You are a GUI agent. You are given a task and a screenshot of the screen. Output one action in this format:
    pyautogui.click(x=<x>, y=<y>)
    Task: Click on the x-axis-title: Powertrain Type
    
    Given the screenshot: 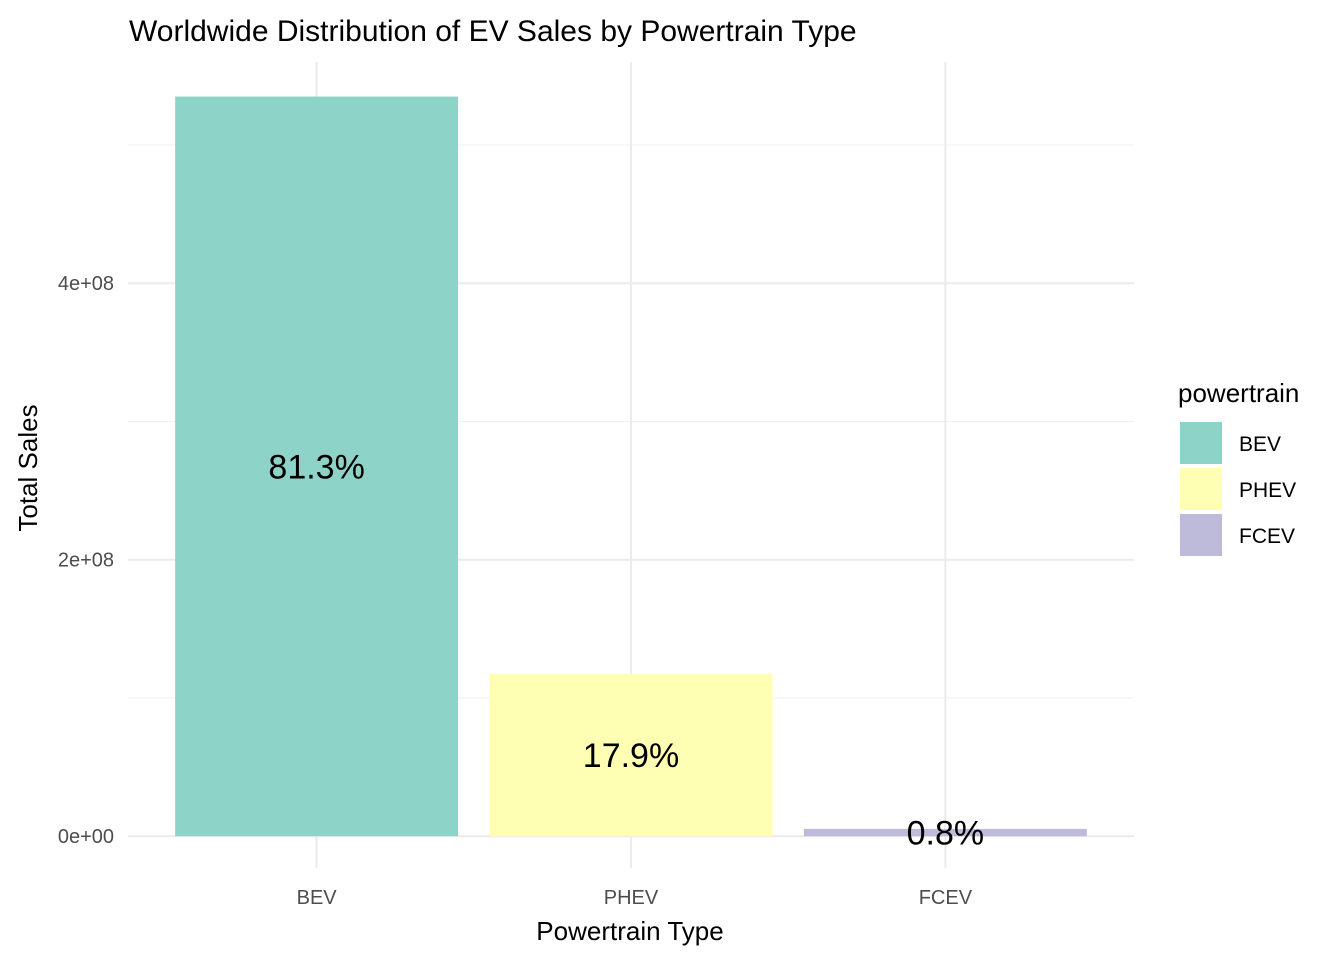 What is the action you would take?
    pyautogui.click(x=629, y=931)
    